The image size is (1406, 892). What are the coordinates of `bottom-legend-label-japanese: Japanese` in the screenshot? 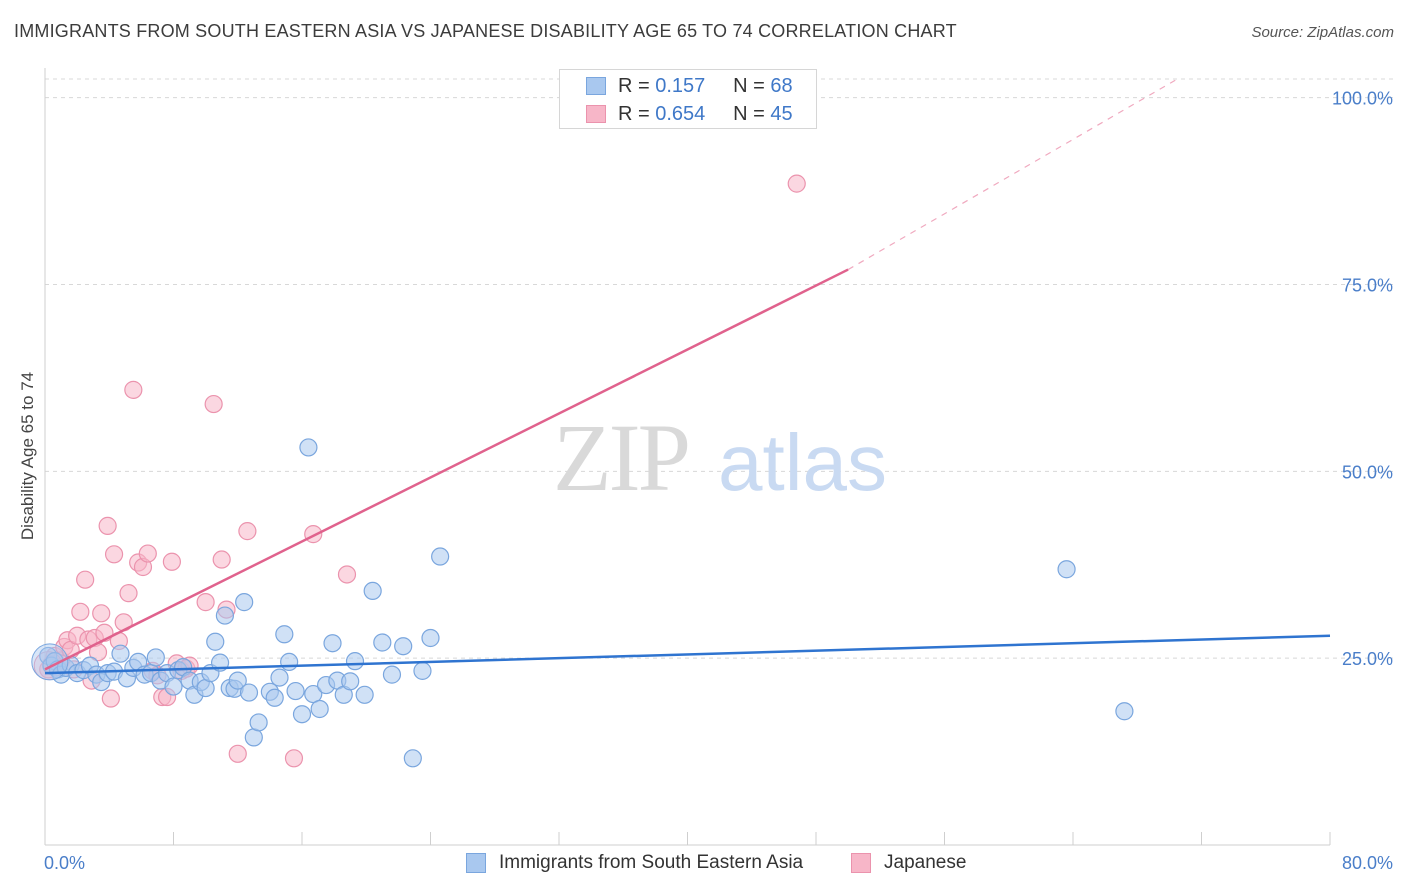 It's located at (925, 862).